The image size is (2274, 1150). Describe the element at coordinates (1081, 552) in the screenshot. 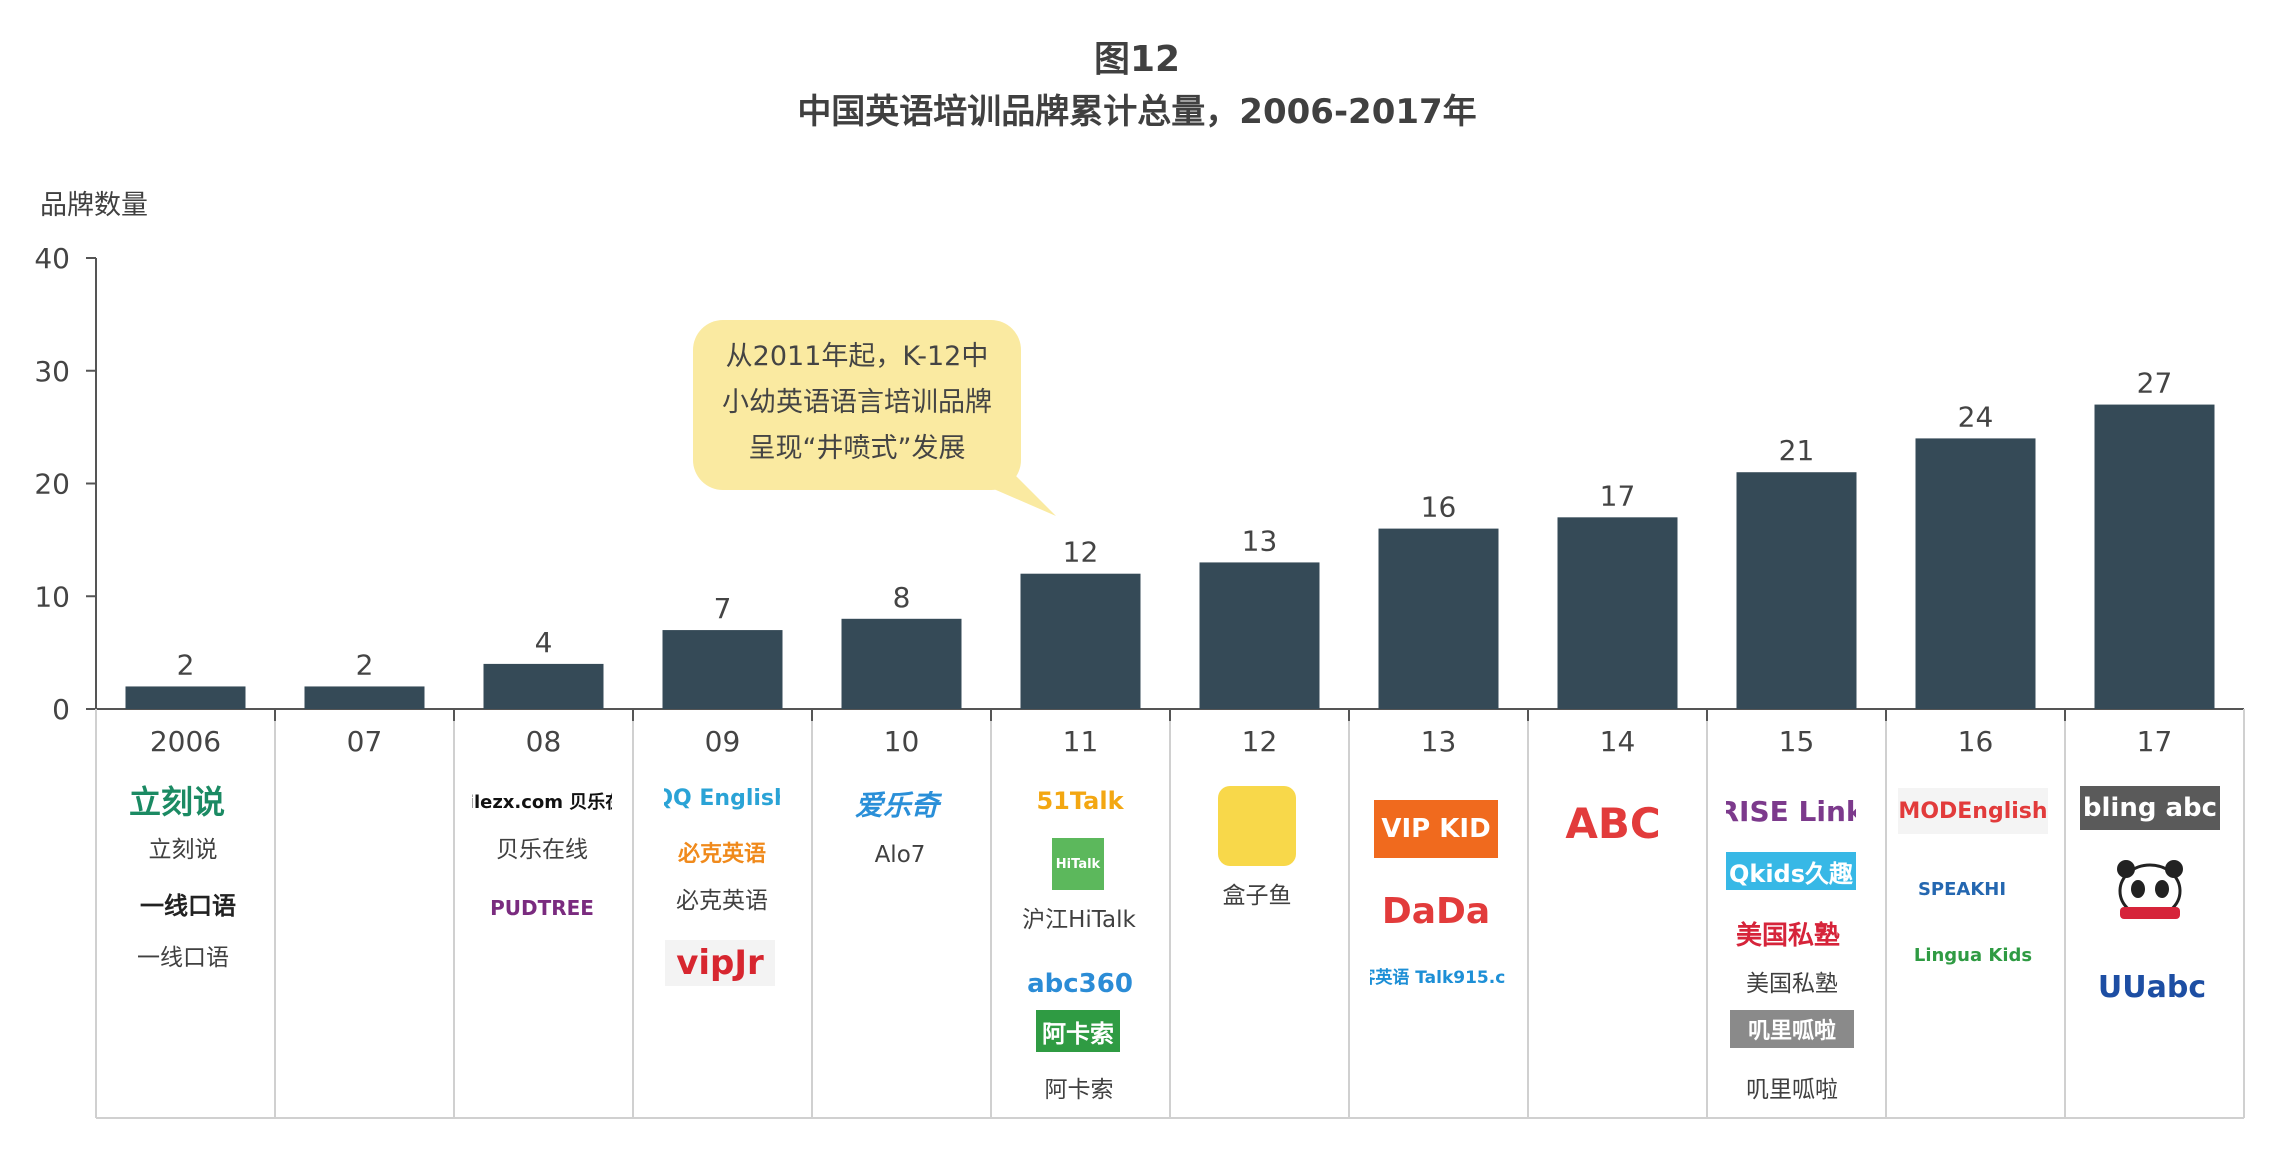

I see `data-label-11: 12` at that location.